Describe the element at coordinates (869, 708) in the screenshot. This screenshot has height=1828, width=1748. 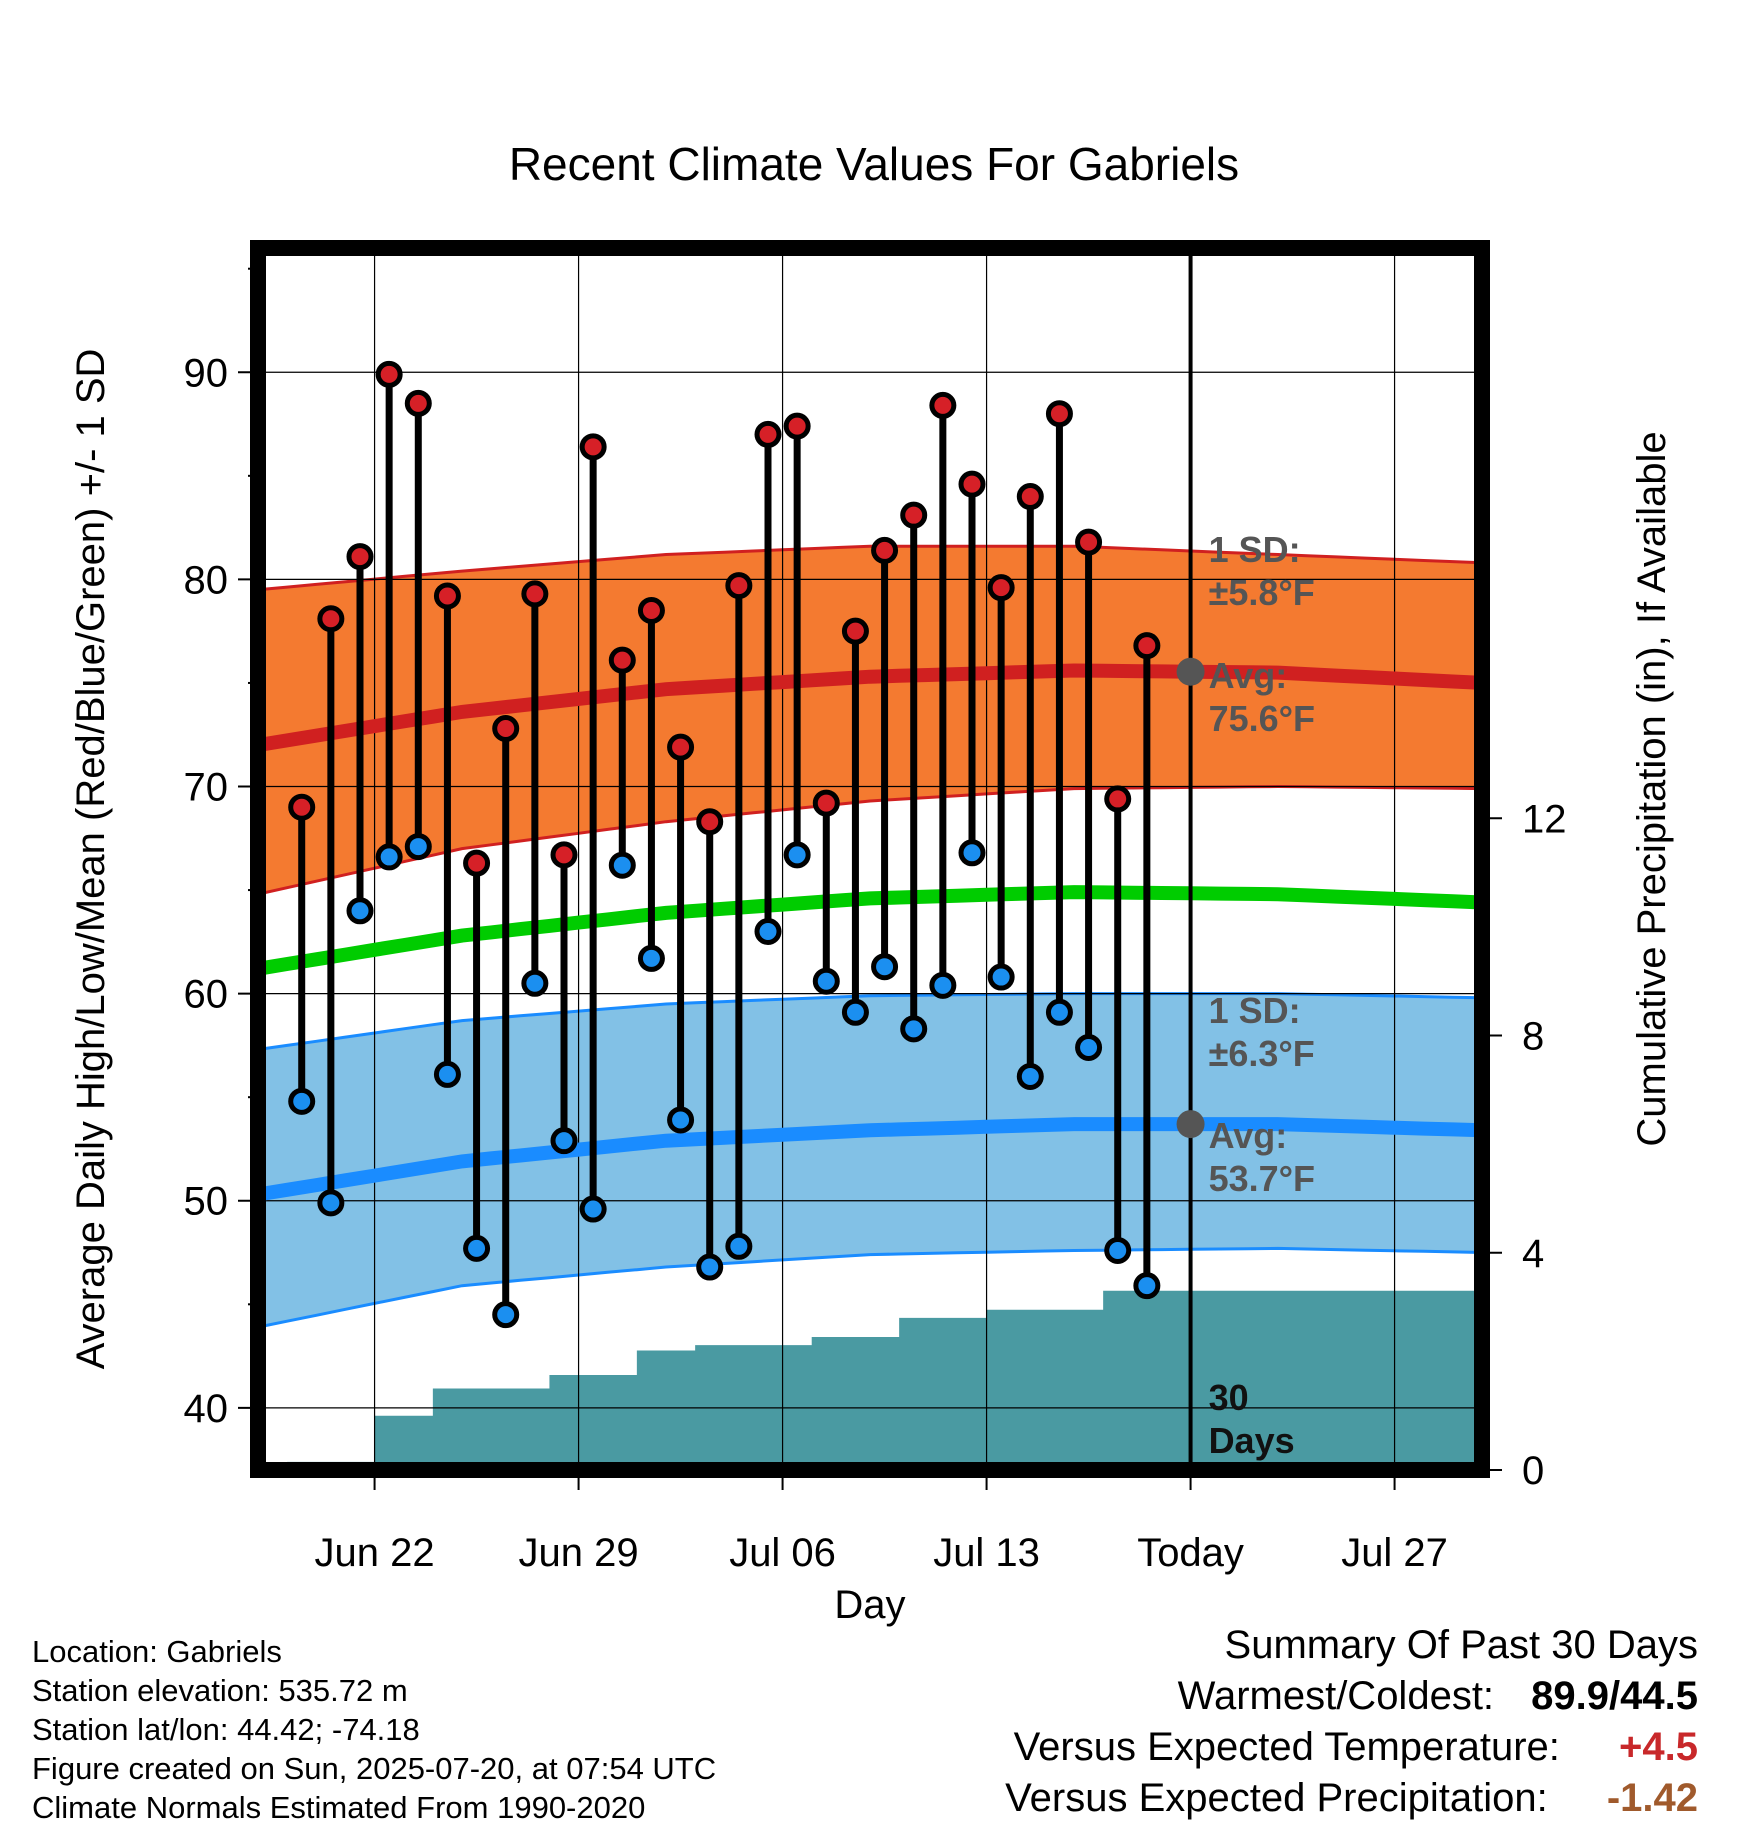
I see `normal-high-avg-line` at that location.